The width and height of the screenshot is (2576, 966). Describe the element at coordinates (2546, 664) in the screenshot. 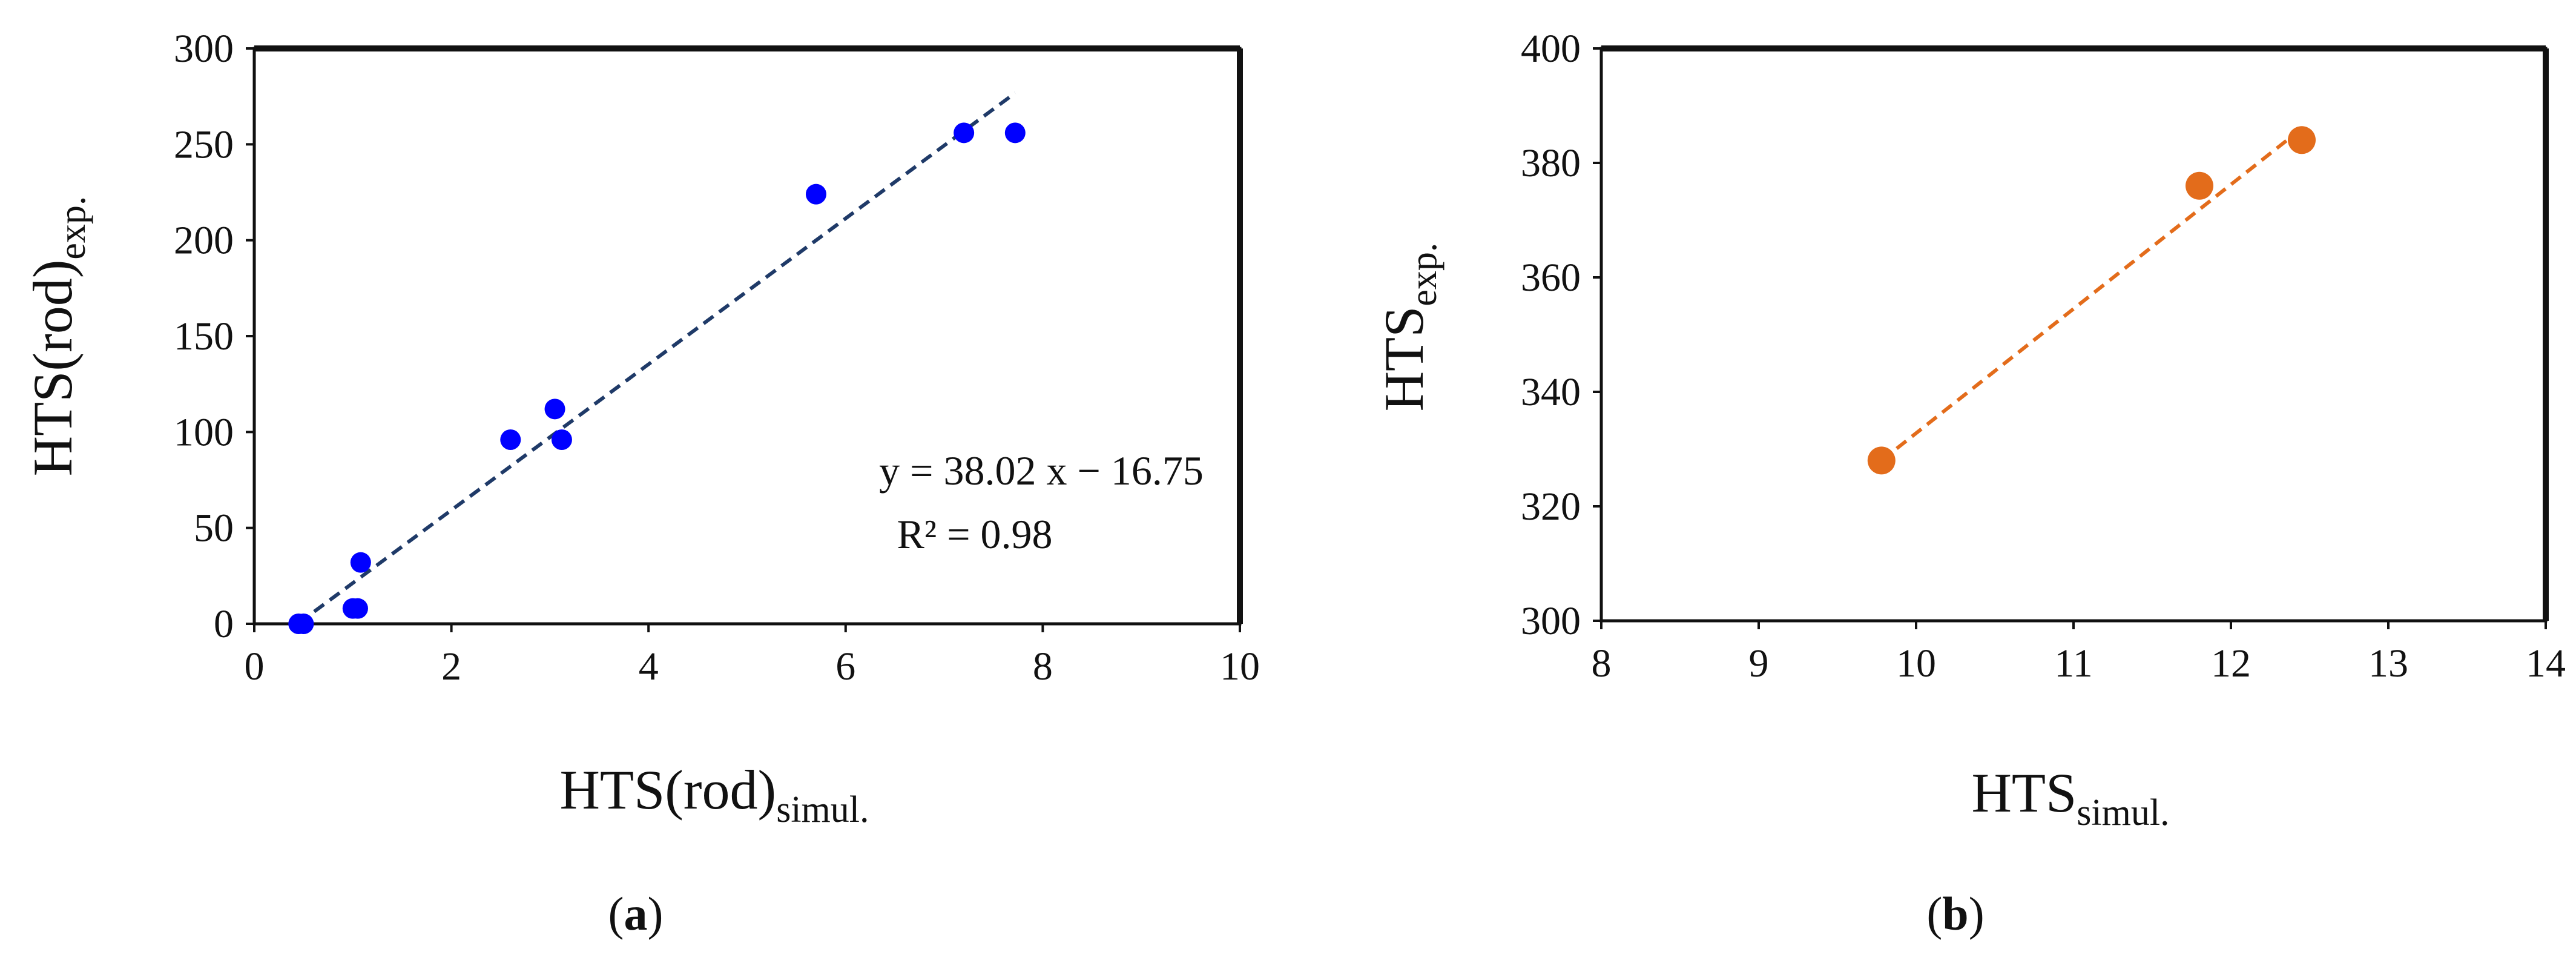

I see `x-tick-label-b: 14` at that location.